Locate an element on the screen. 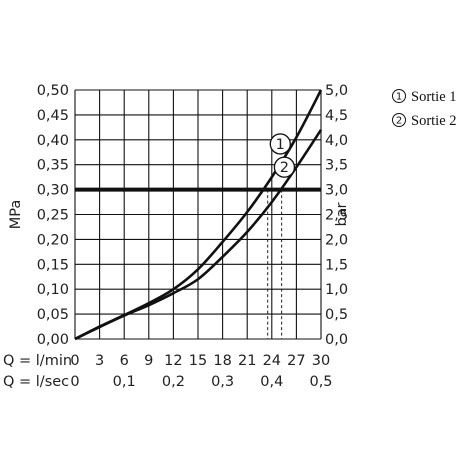 This screenshot has height=470, width=470. x-lsec-tick-label: 0 is located at coordinates (74, 382).